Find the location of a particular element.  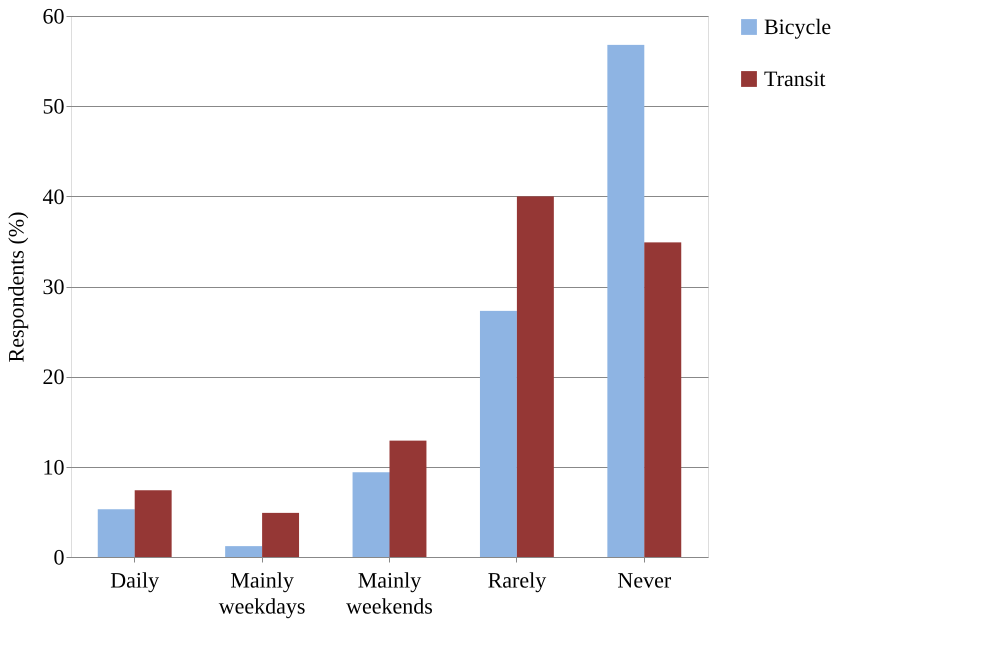

y-axis-title: Respondents (%) is located at coordinates (16, 287).